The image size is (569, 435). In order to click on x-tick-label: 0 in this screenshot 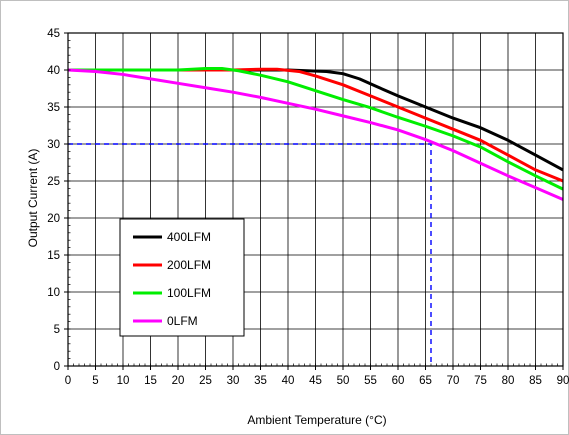, I will do `click(68, 381)`.